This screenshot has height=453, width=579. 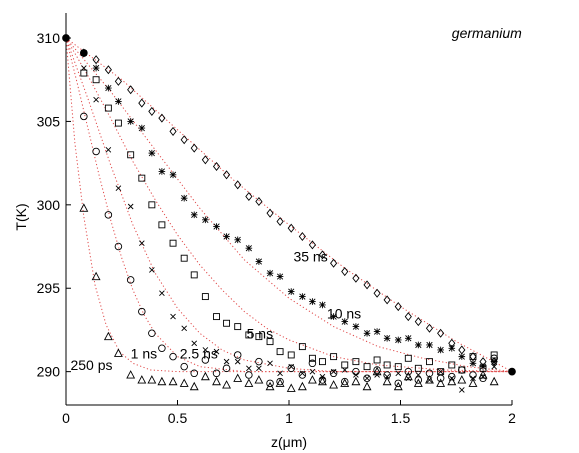 What do you see at coordinates (49, 121) in the screenshot?
I see `y-tick-label-3: 305` at bounding box center [49, 121].